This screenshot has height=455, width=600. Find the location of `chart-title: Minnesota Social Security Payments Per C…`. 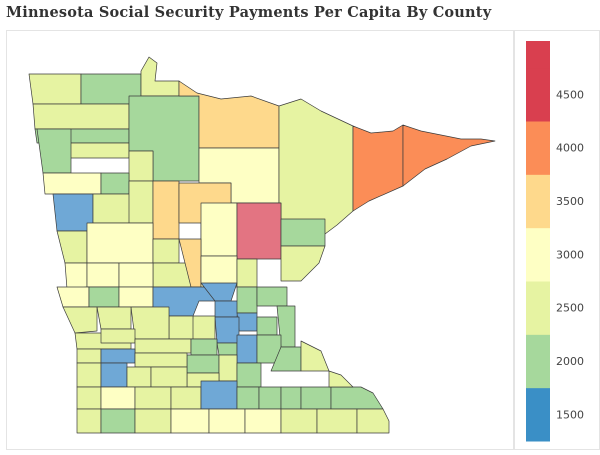

chart-title: Minnesota Social Security Payments Per C… is located at coordinates (249, 12).